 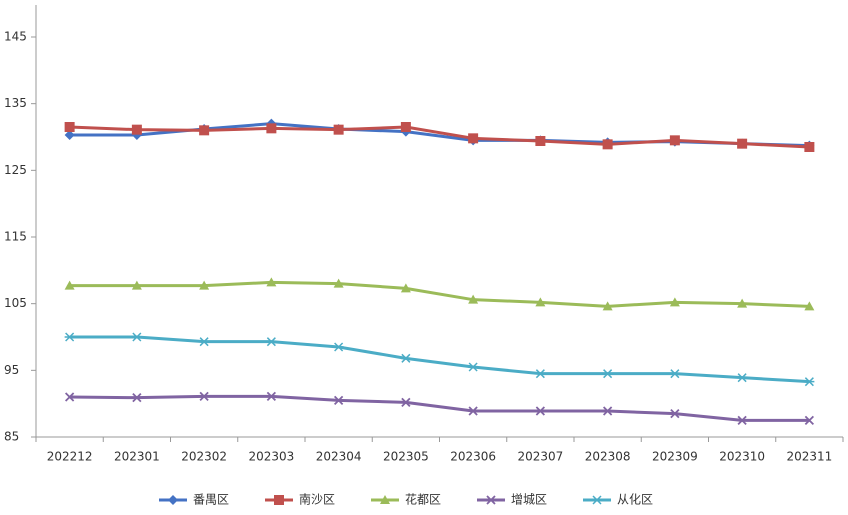 What do you see at coordinates (15, 170) in the screenshot?
I see `y-tick-label: 125` at bounding box center [15, 170].